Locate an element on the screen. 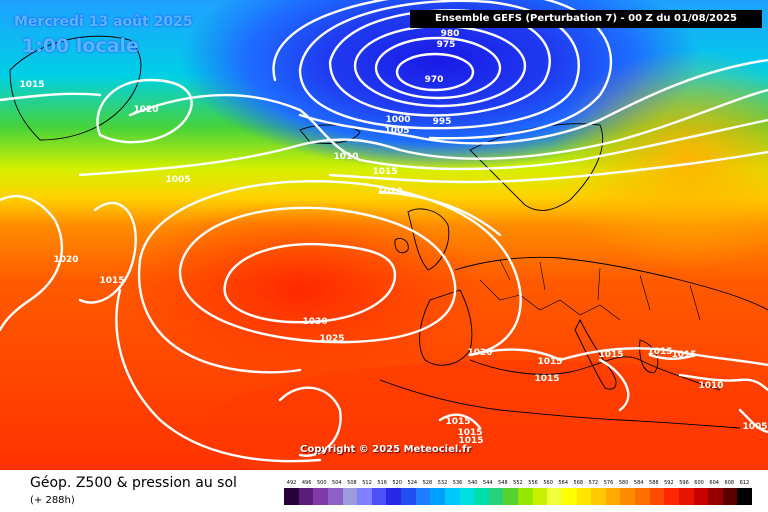  iceland-coast is located at coordinates (330, 134).